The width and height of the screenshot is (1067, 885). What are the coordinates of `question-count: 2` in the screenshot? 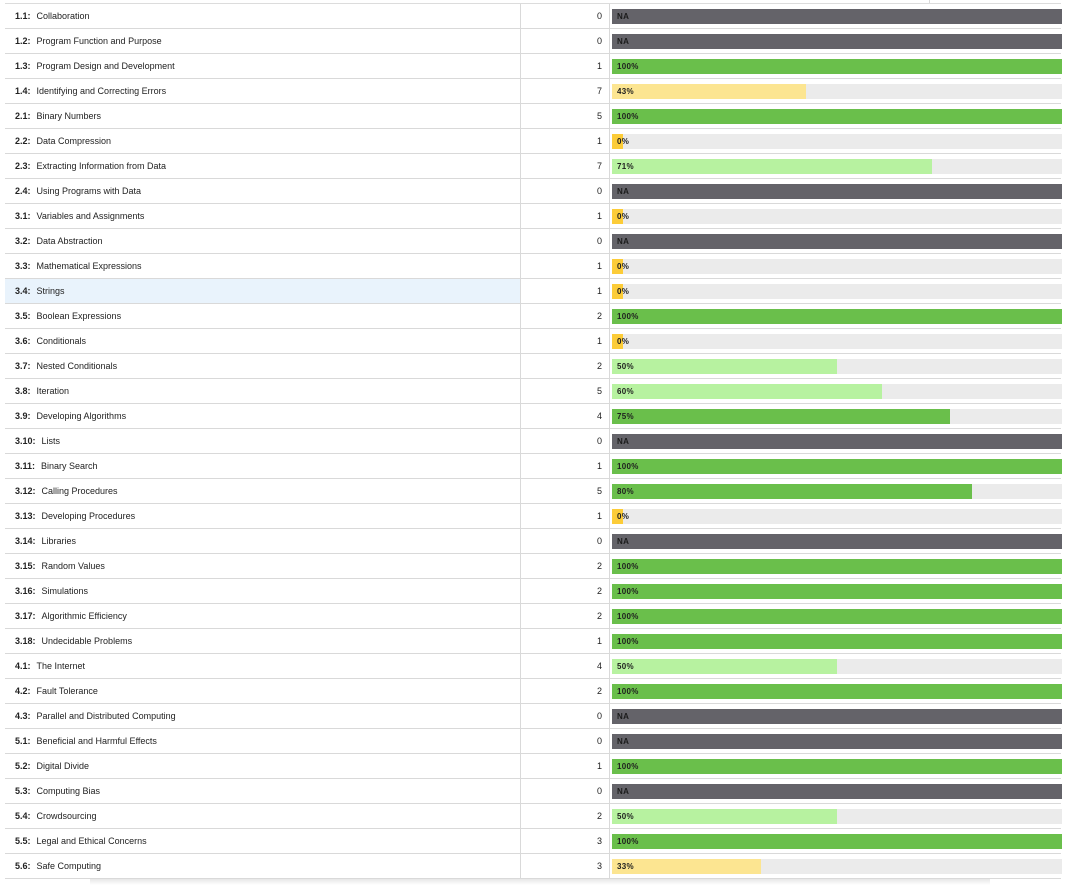 It's located at (565, 816).